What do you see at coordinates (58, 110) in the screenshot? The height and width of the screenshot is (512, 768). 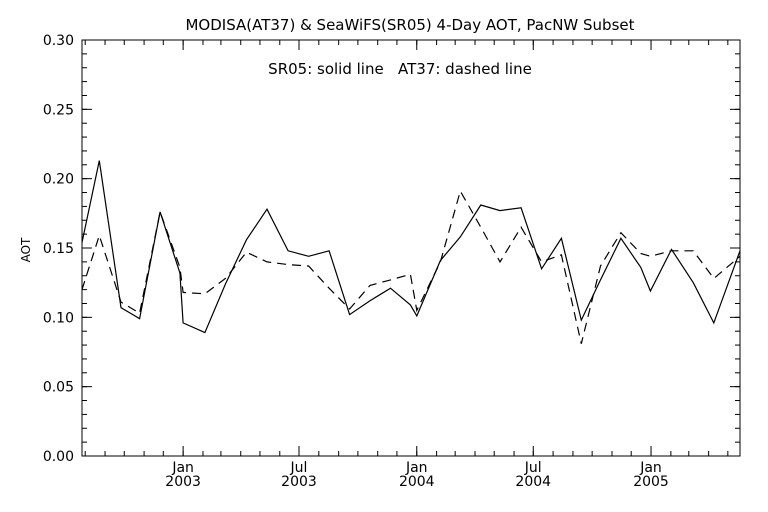 I see `y-tick-label: 0.25` at bounding box center [58, 110].